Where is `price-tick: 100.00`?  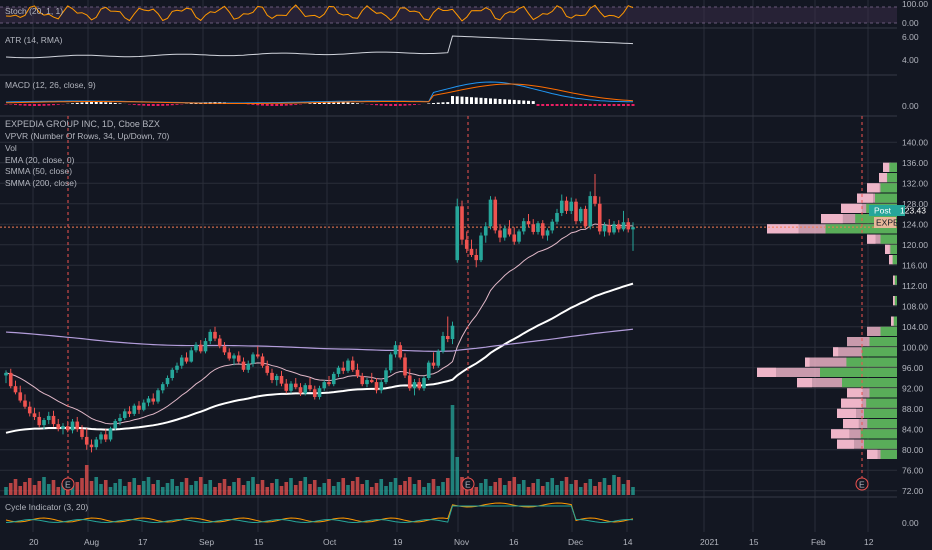 price-tick: 100.00 is located at coordinates (915, 347).